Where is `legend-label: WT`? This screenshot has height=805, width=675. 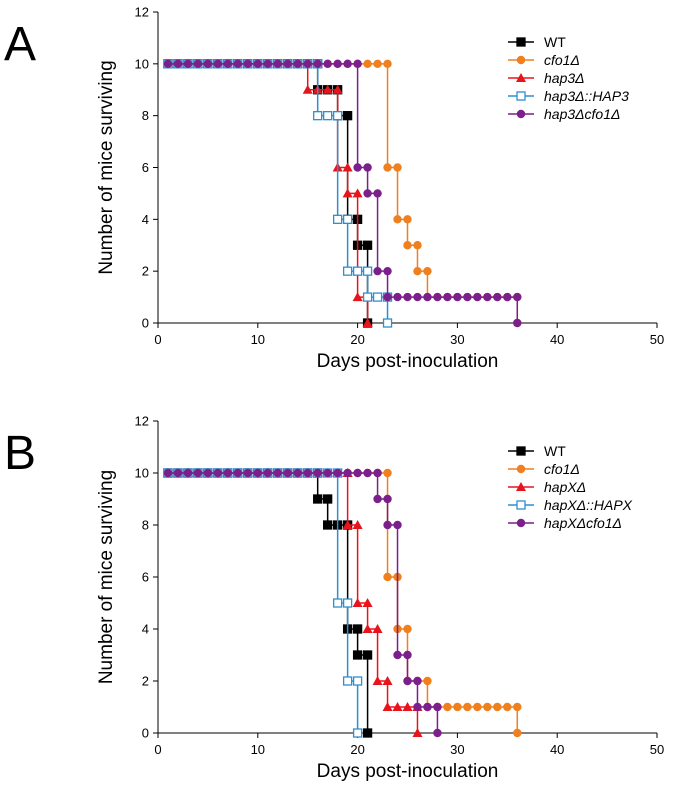
legend-label: WT is located at coordinates (555, 42).